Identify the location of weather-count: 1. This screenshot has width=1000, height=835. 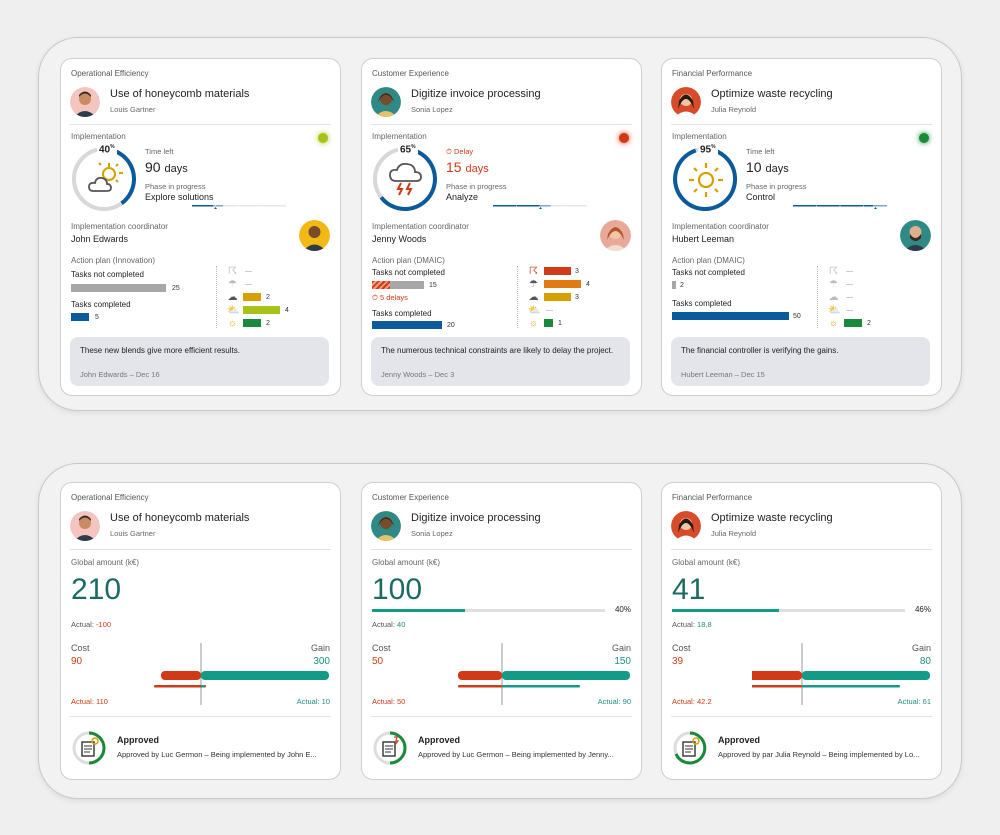
(560, 323).